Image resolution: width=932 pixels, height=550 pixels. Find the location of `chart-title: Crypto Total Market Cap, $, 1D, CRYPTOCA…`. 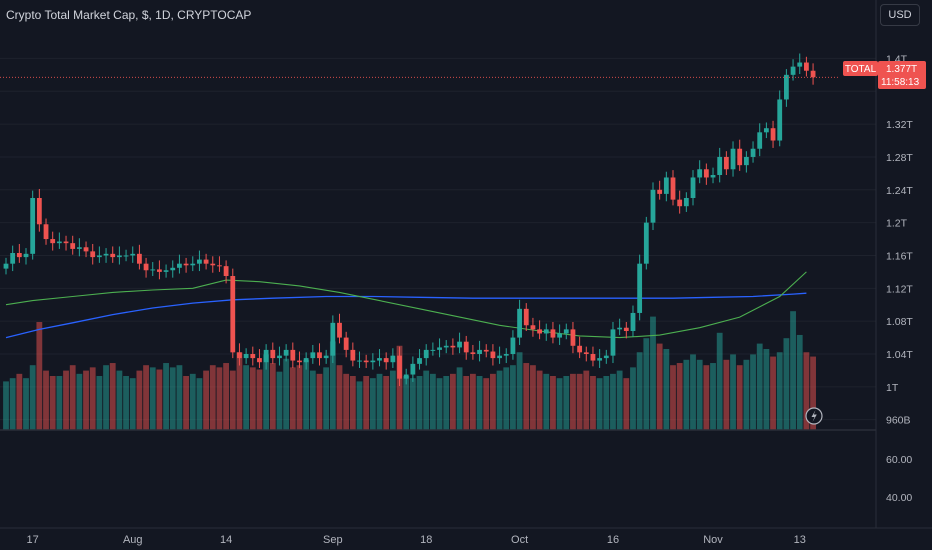

chart-title: Crypto Total Market Cap, $, 1D, CRYPTOCA… is located at coordinates (129, 15).